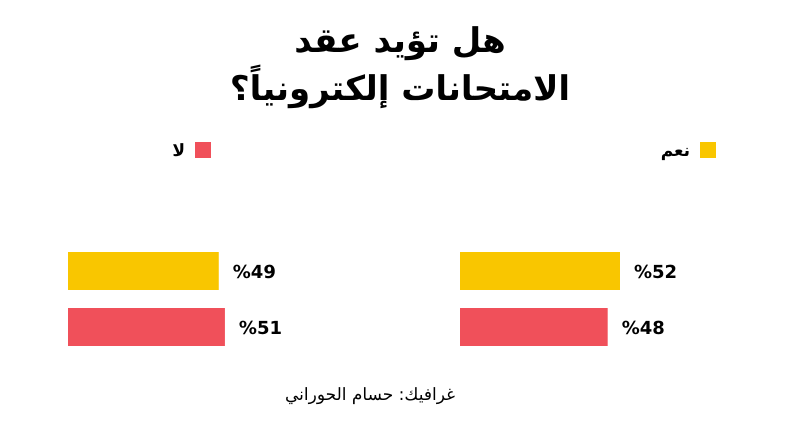 Image resolution: width=800 pixels, height=421 pixels. I want to click on text: غرافيك: حسام الحوراني, so click(370, 395).